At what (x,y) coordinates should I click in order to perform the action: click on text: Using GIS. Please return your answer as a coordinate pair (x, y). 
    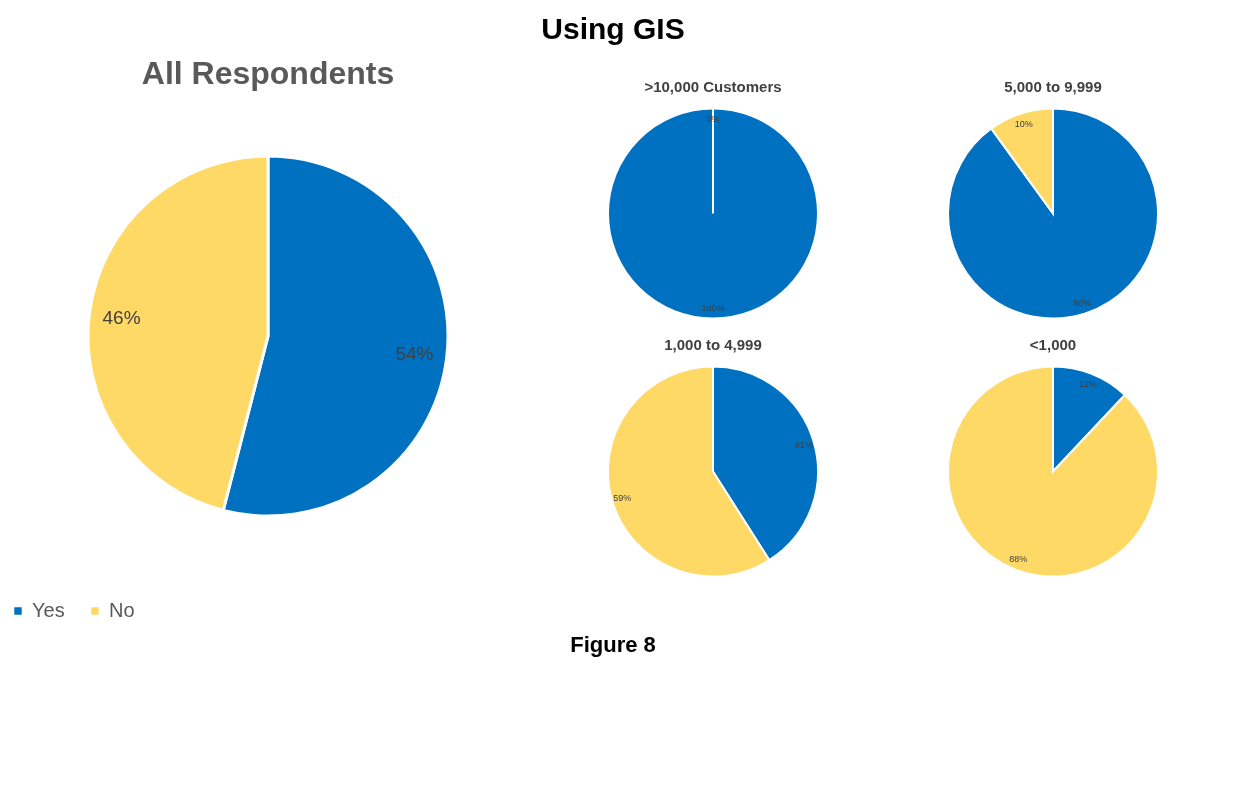
    Looking at the image, I should click on (613, 28).